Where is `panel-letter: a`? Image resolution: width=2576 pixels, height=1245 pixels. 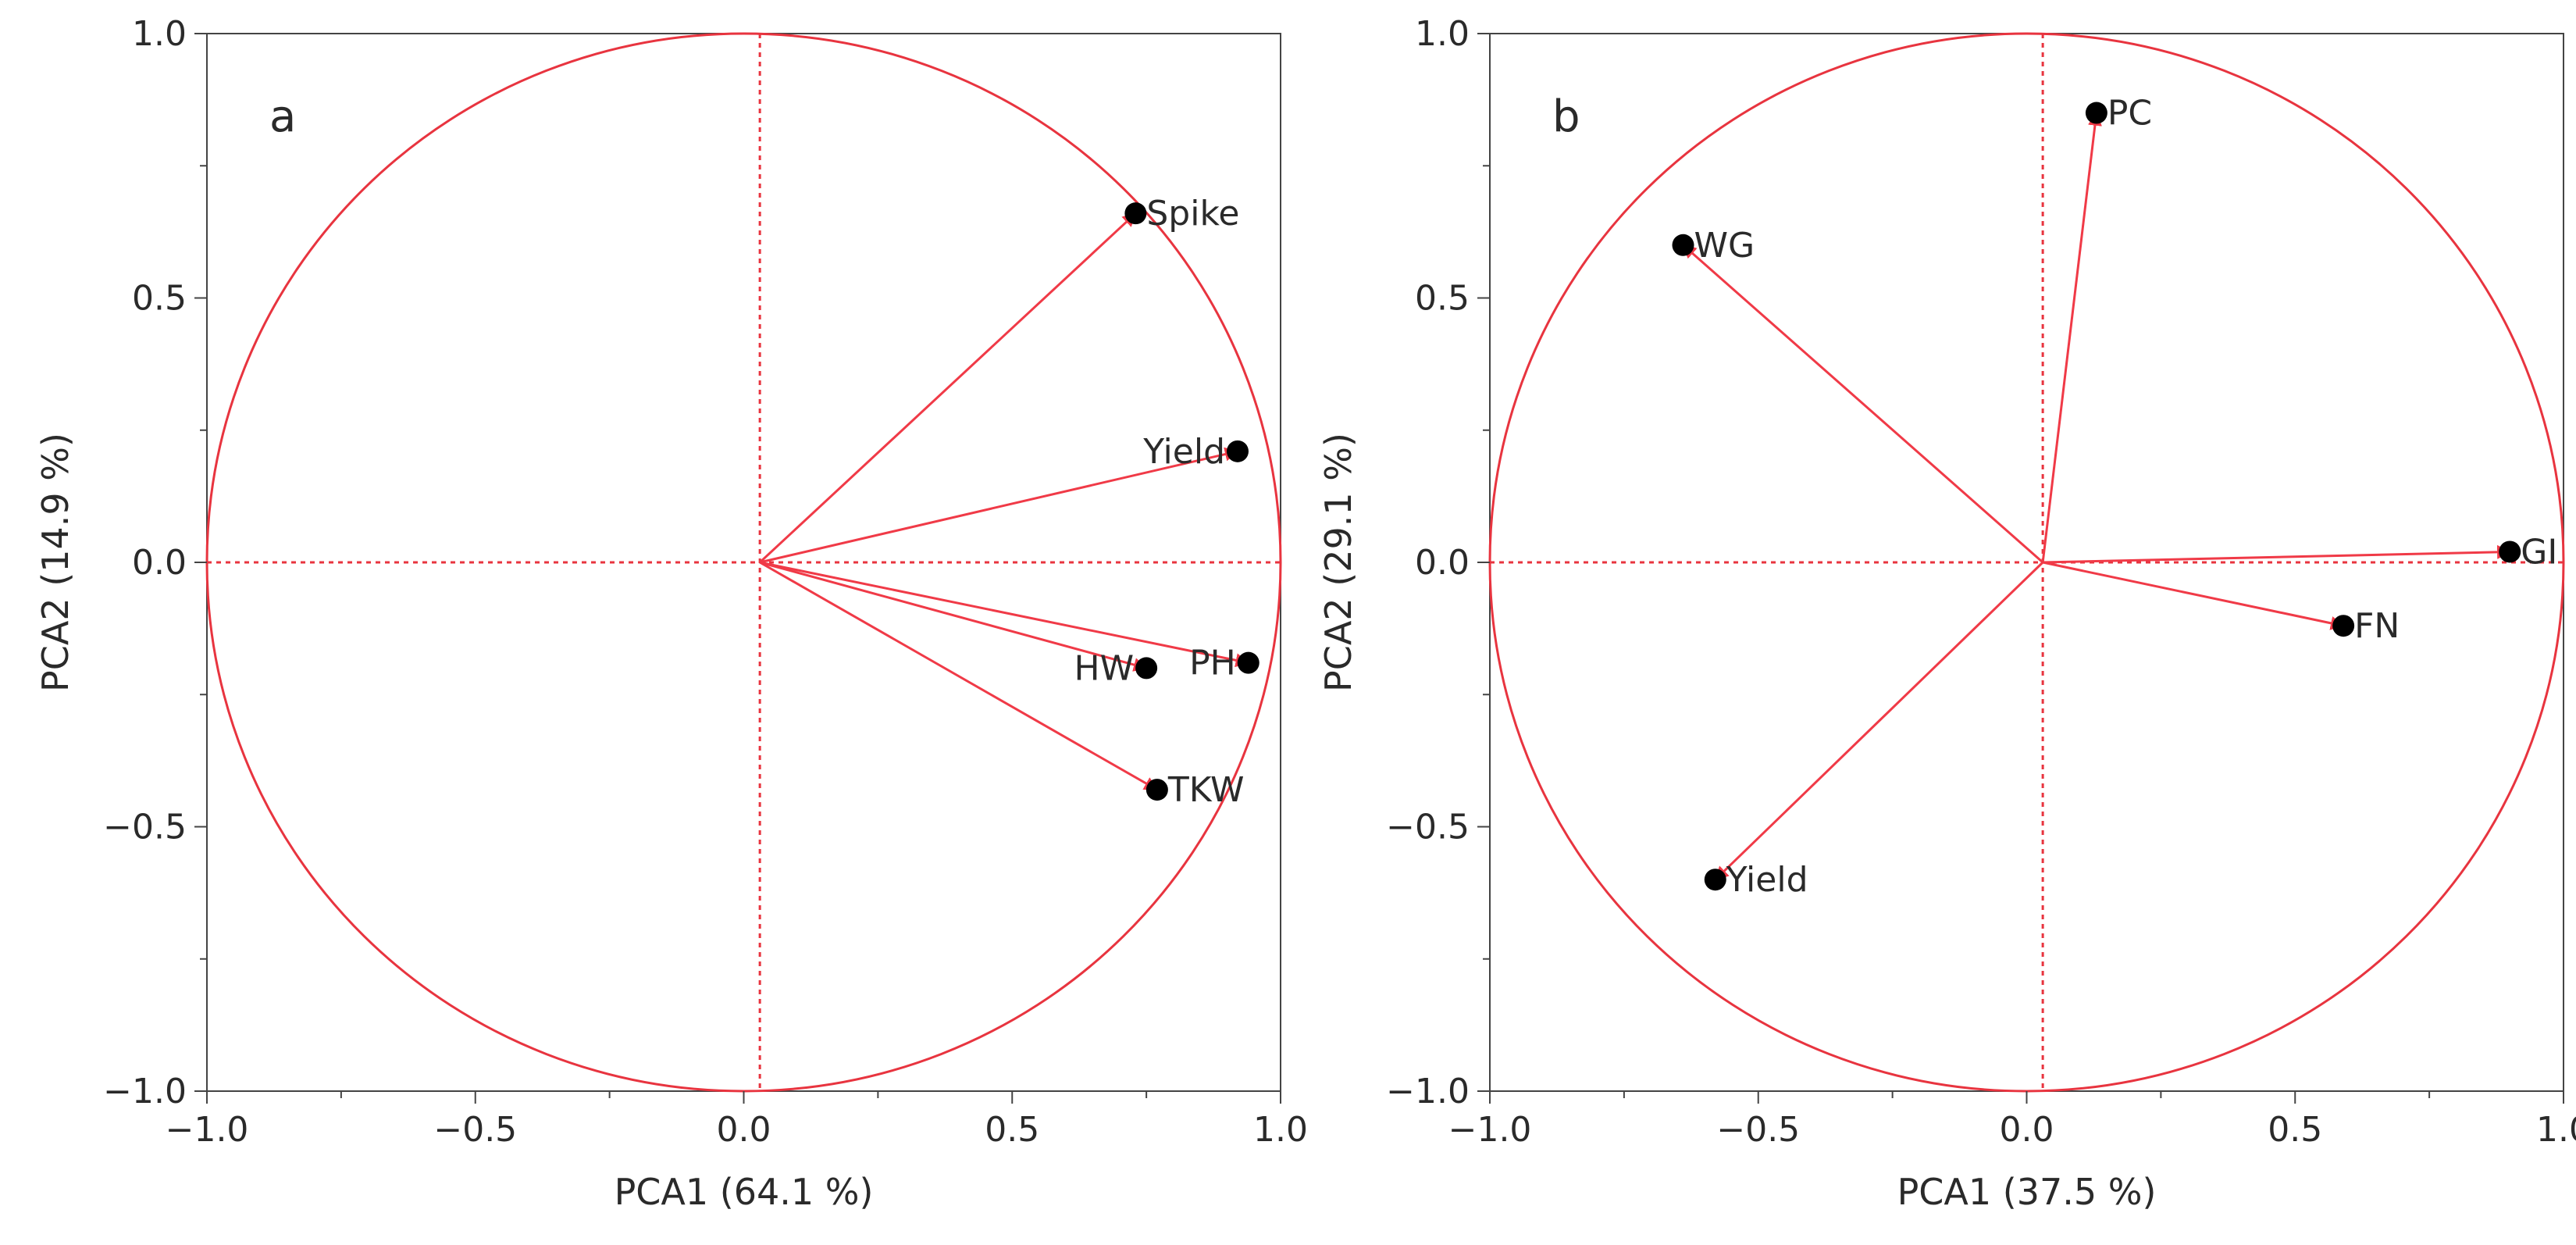
panel-letter: a is located at coordinates (282, 117).